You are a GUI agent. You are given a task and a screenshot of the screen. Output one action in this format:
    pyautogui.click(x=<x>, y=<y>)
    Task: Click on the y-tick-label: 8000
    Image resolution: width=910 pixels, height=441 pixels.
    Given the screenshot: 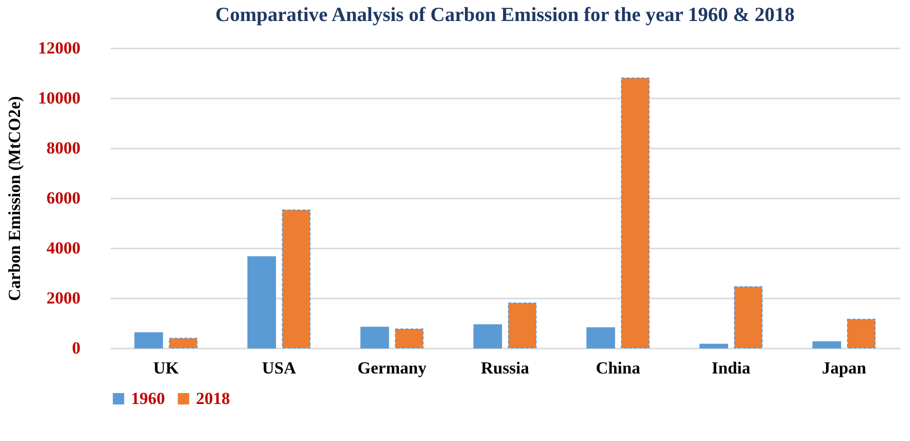 What is the action you would take?
    pyautogui.click(x=63, y=148)
    